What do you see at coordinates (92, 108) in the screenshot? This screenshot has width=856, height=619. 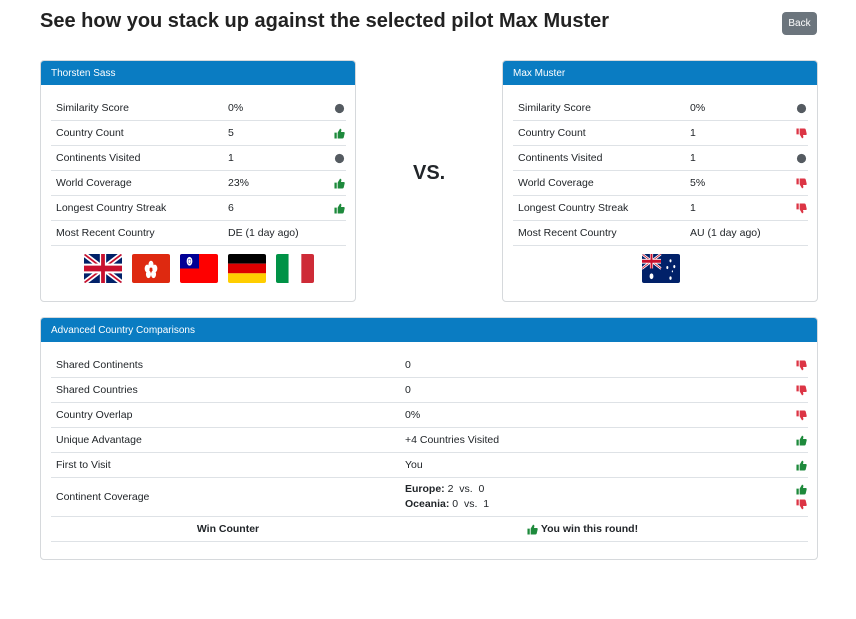 I see `stat-label: Similarity Score` at bounding box center [92, 108].